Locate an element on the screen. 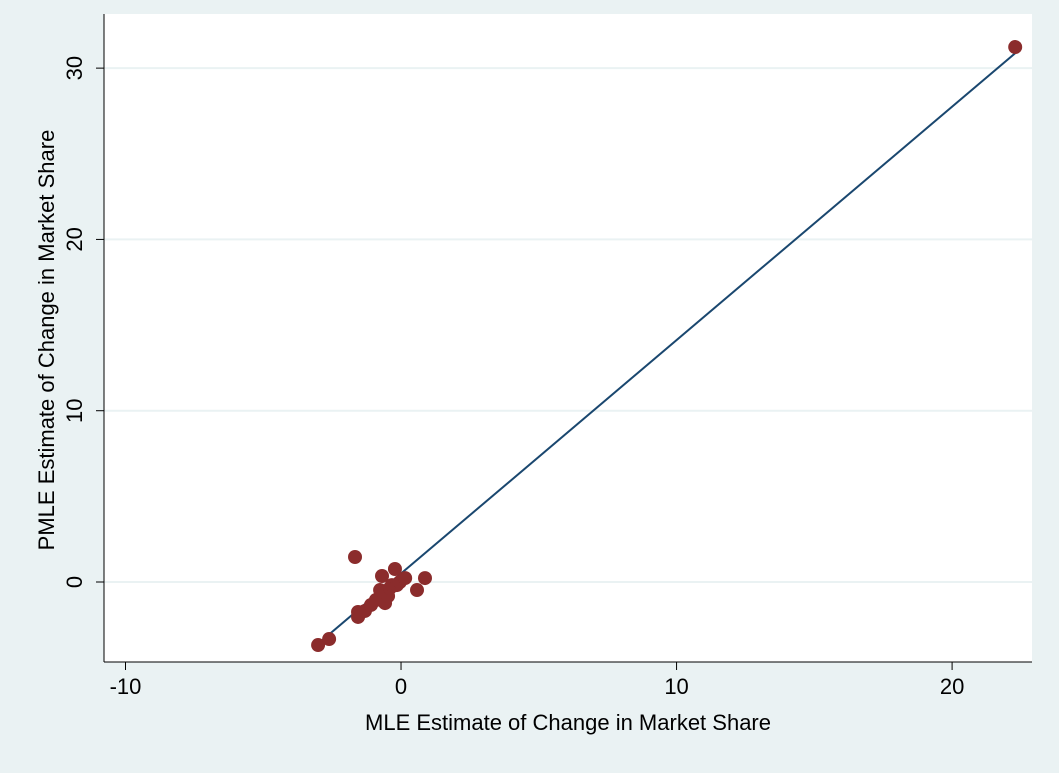 This screenshot has width=1059, height=773. y-tick-label: 10 is located at coordinates (74, 410).